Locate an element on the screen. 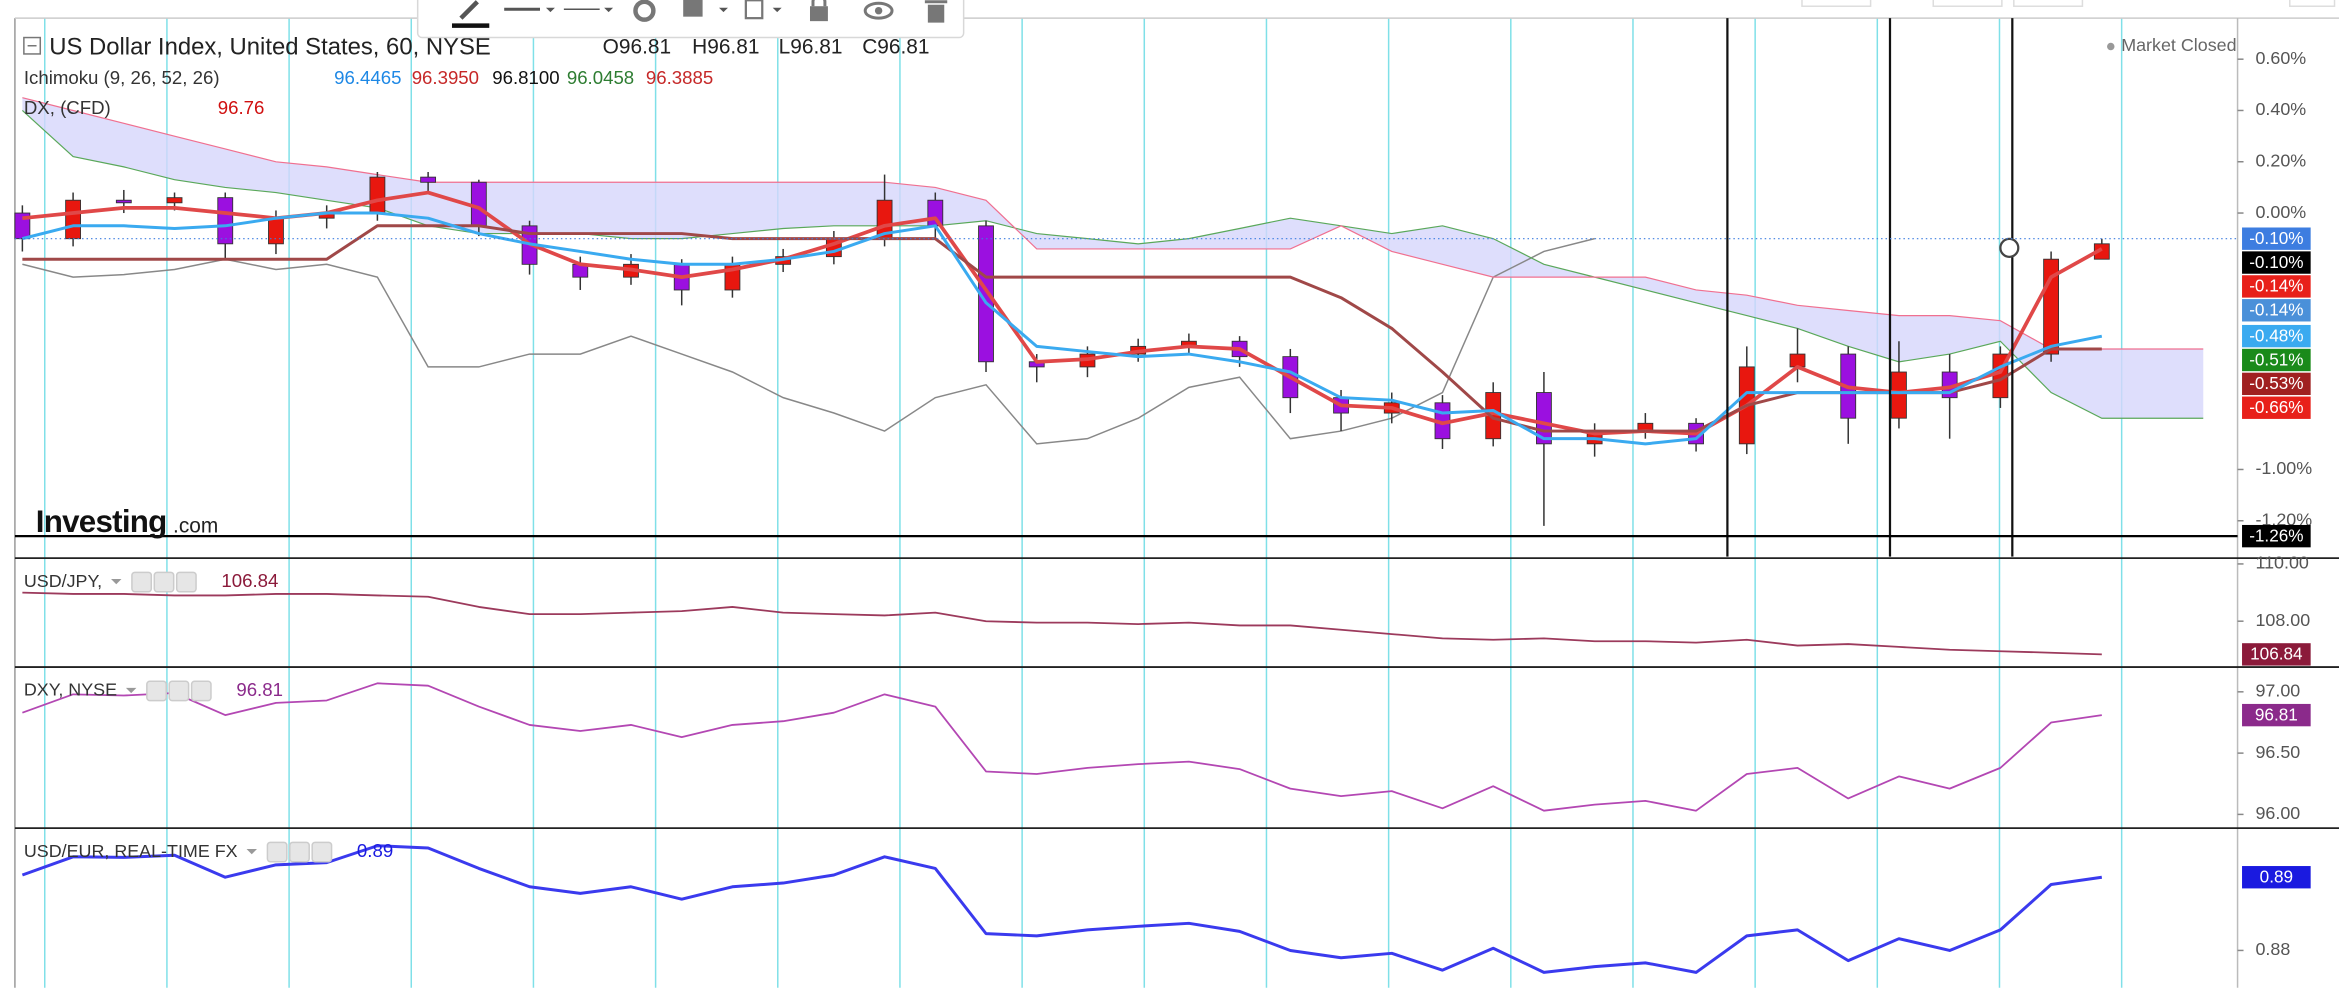 The height and width of the screenshot is (991, 2339). pane-title: DXY, NYSE is located at coordinates (70, 690).